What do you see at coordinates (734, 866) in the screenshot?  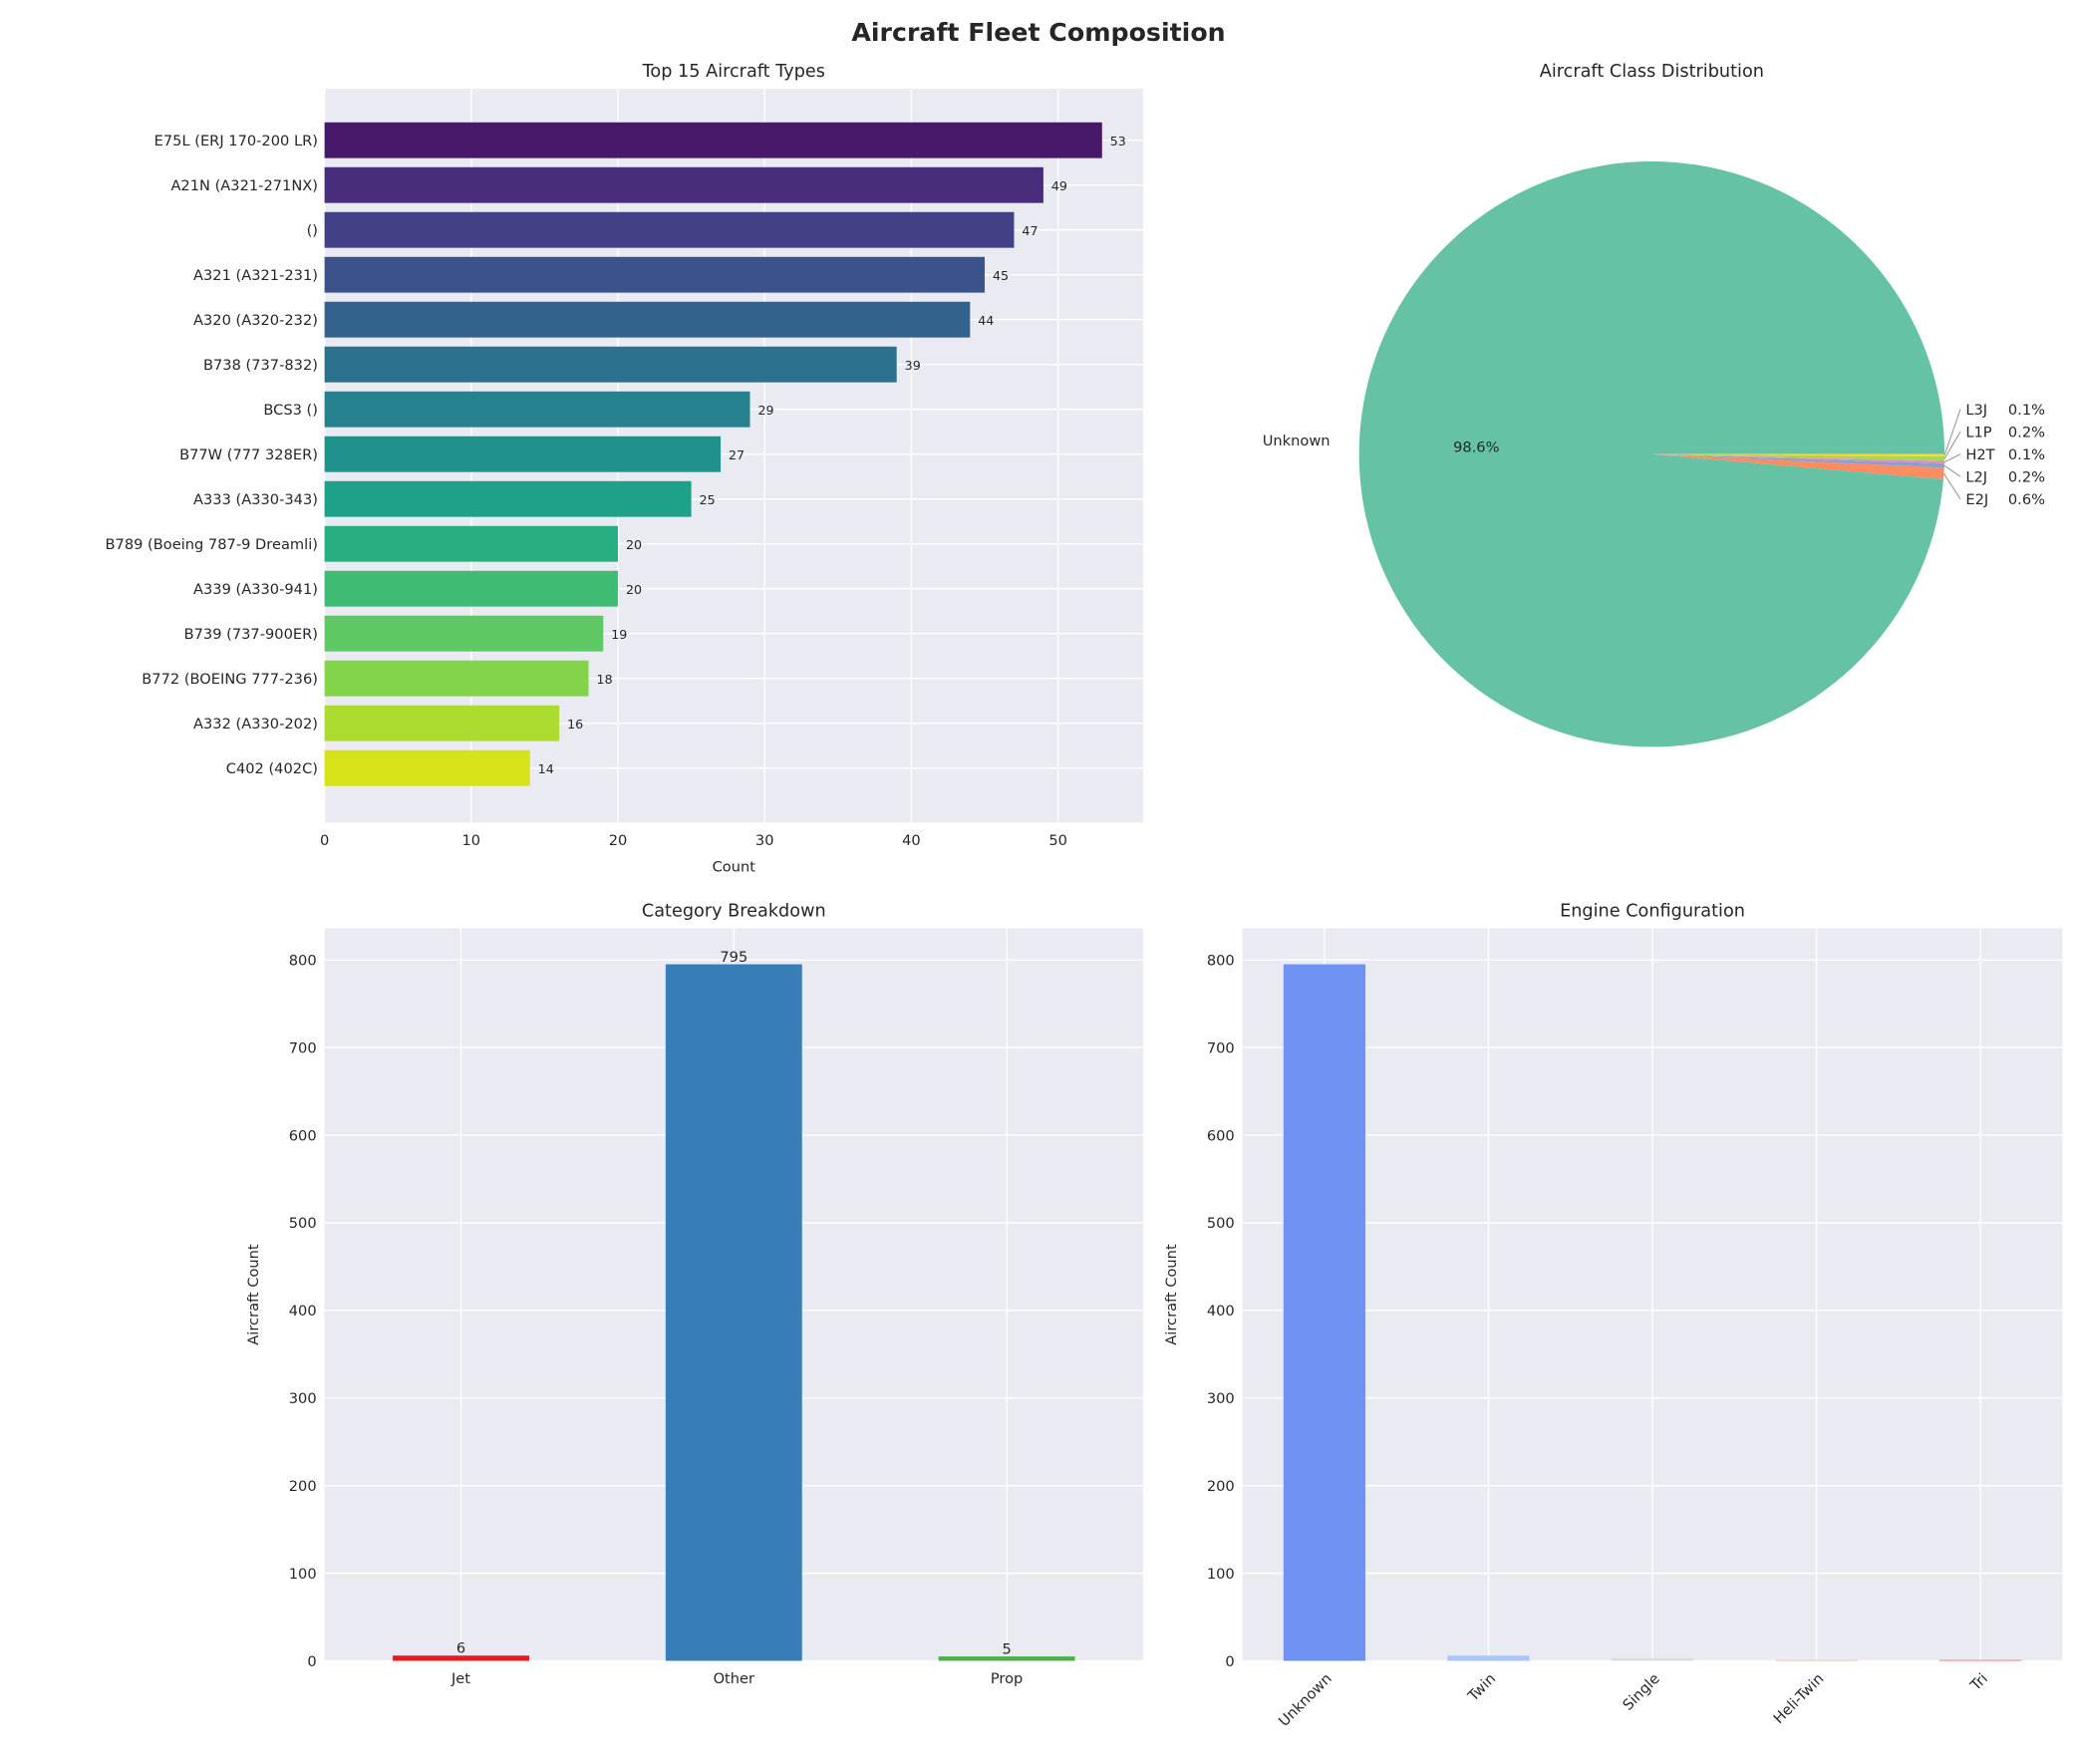 I see `x-axis-label: Count` at bounding box center [734, 866].